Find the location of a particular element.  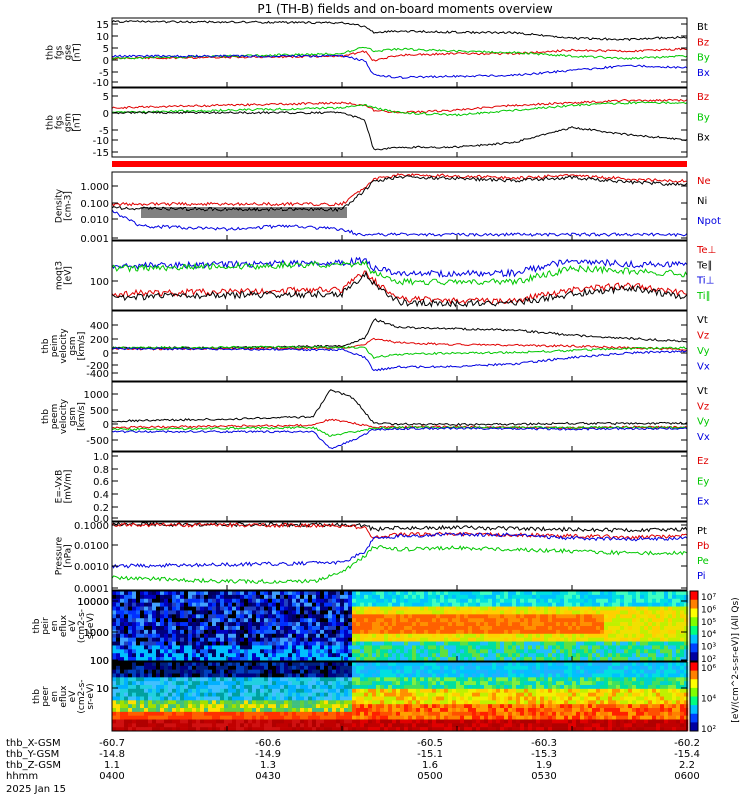

legend-label: Bx is located at coordinates (703, 73).